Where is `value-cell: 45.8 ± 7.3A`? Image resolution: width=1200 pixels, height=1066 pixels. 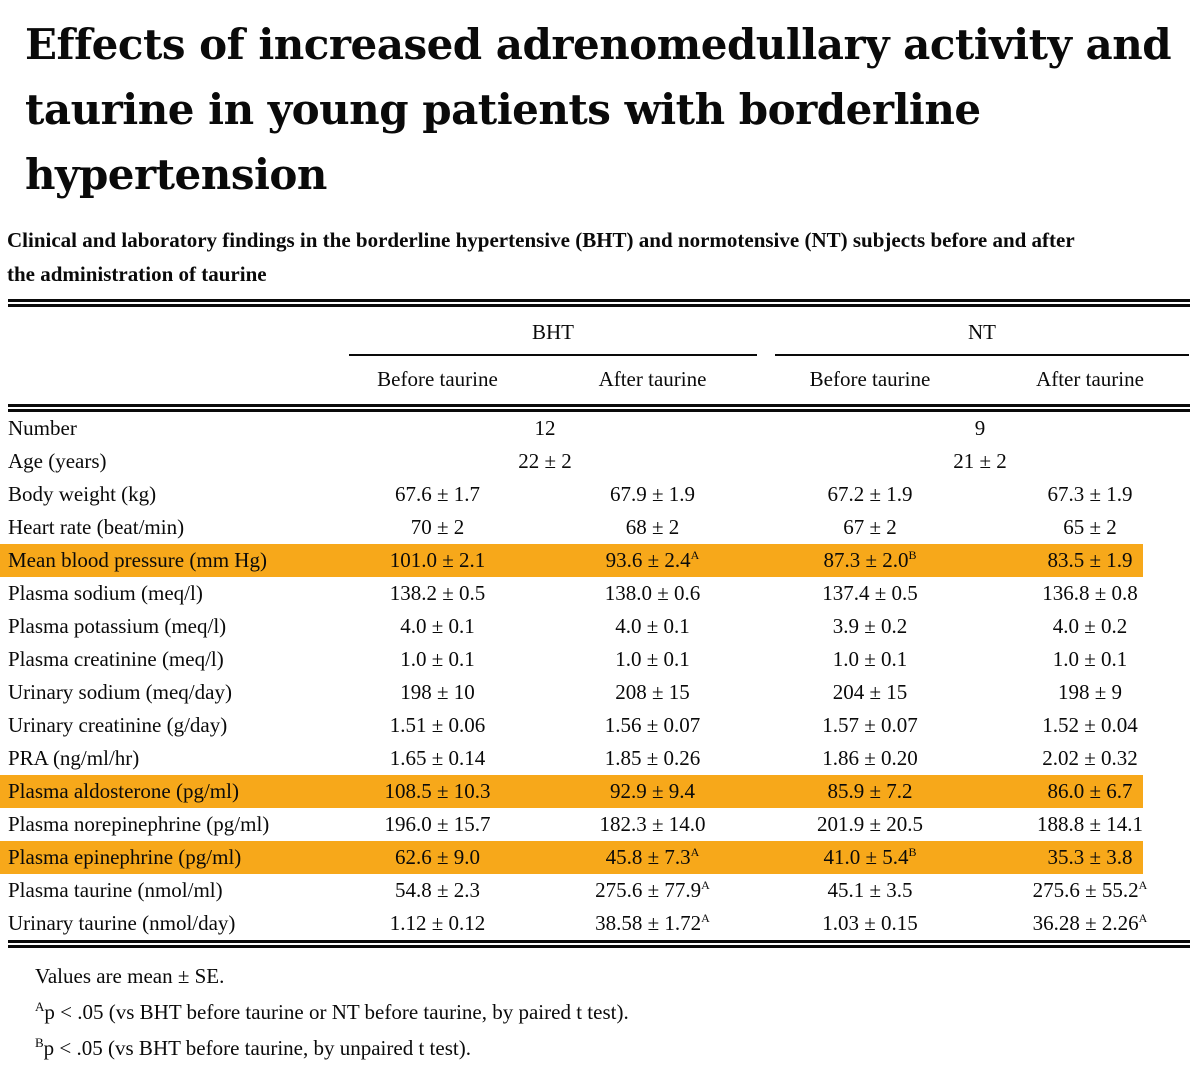
value-cell: 45.8 ± 7.3A is located at coordinates (652, 857).